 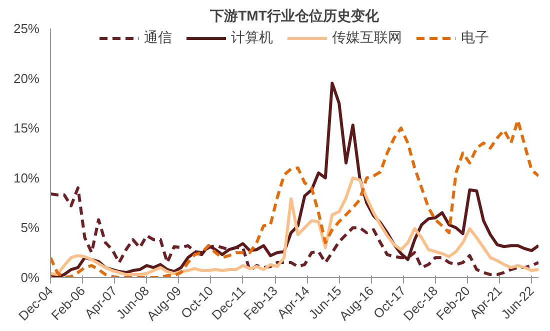 I want to click on chart-title: 下游TMT行业仓位历史变化, so click(x=294, y=16).